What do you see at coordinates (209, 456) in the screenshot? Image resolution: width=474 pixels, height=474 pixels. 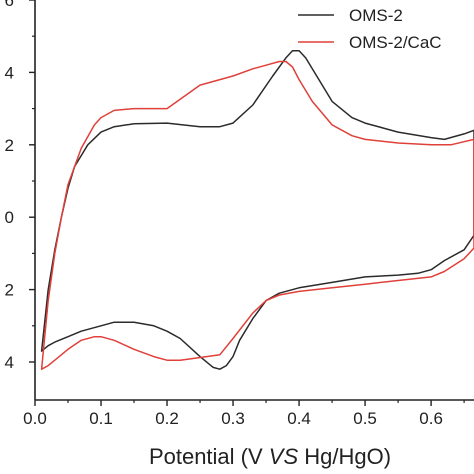 I see `x-axis-title-prefix: Potential (V` at bounding box center [209, 456].